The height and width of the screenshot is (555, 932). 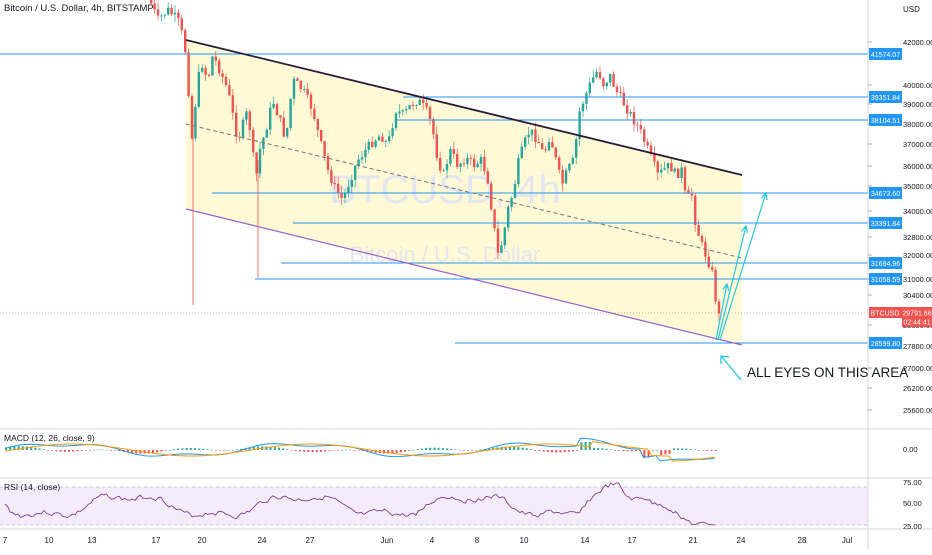 I want to click on symbol-title: Bitcoin / U.S. Dollar, 4h, BITSTAMP, so click(x=79, y=8).